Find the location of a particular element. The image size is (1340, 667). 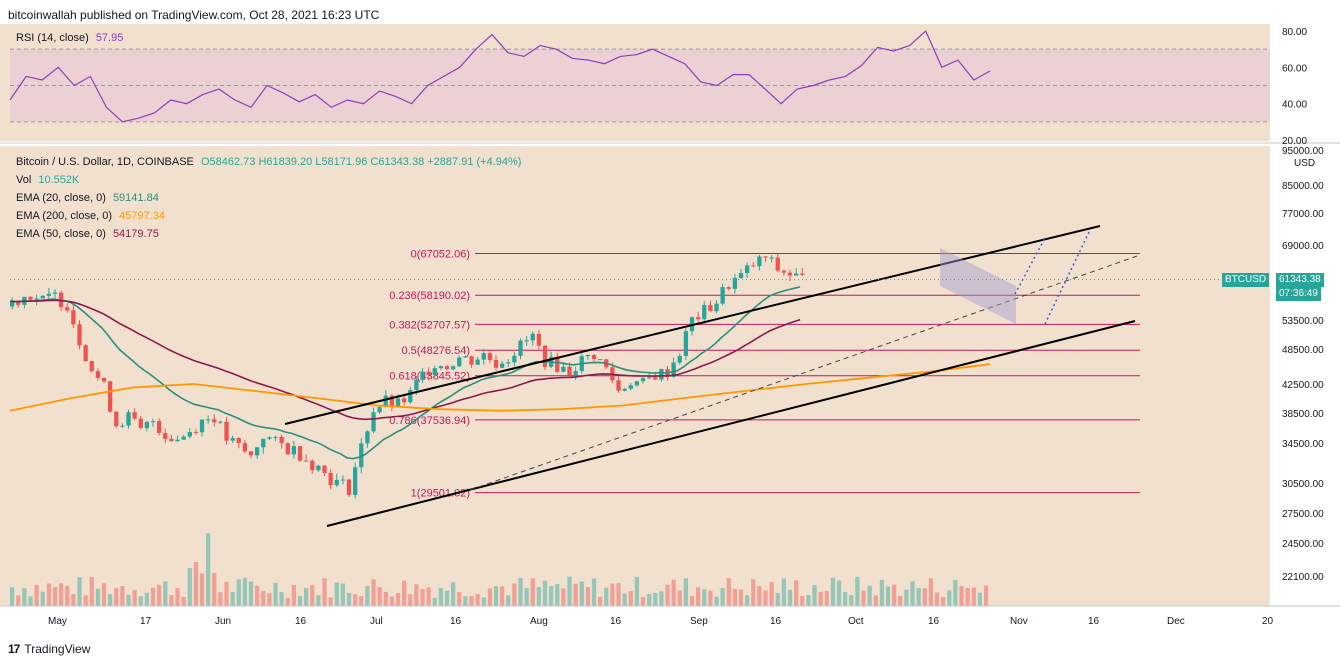

vol-value: 10.552K is located at coordinates (59, 180).